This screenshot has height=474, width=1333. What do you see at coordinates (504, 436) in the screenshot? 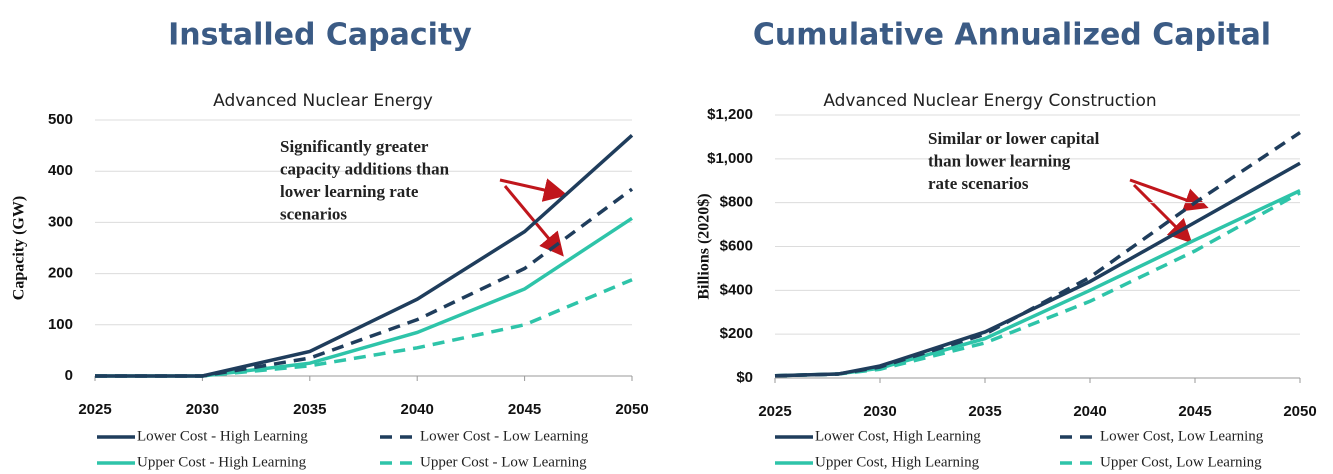
I see `legend-label: Lower Cost - Low Learning` at bounding box center [504, 436].